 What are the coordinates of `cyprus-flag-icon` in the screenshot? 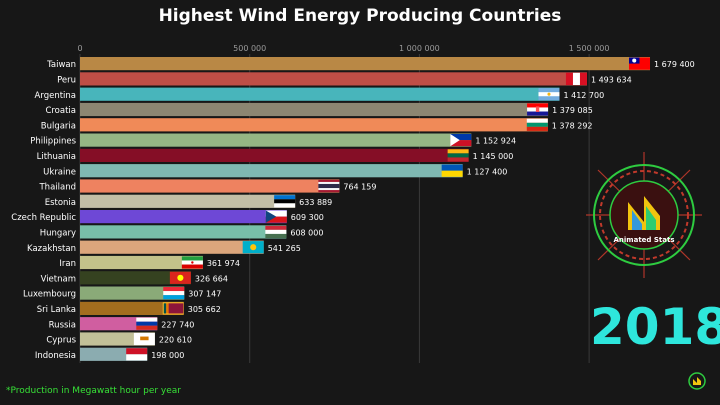 It's located at (144, 339).